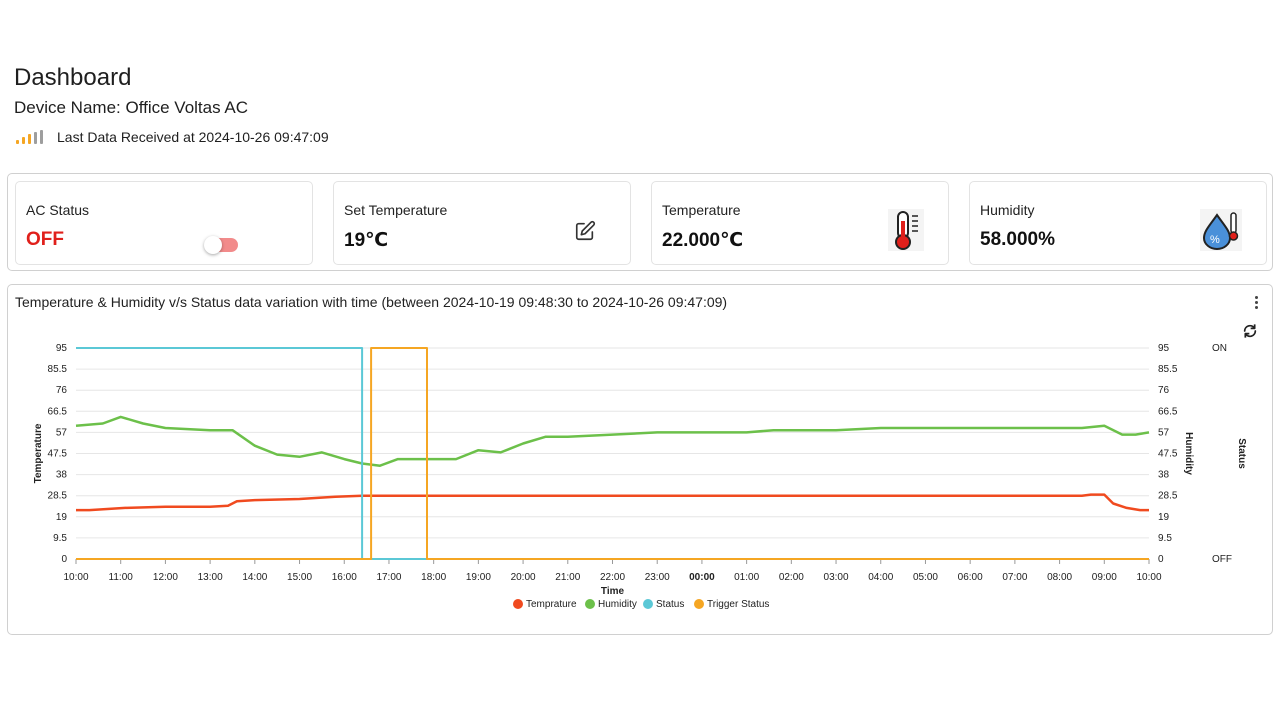  What do you see at coordinates (702, 577) in the screenshot?
I see `x-tick-label: 00:00` at bounding box center [702, 577].